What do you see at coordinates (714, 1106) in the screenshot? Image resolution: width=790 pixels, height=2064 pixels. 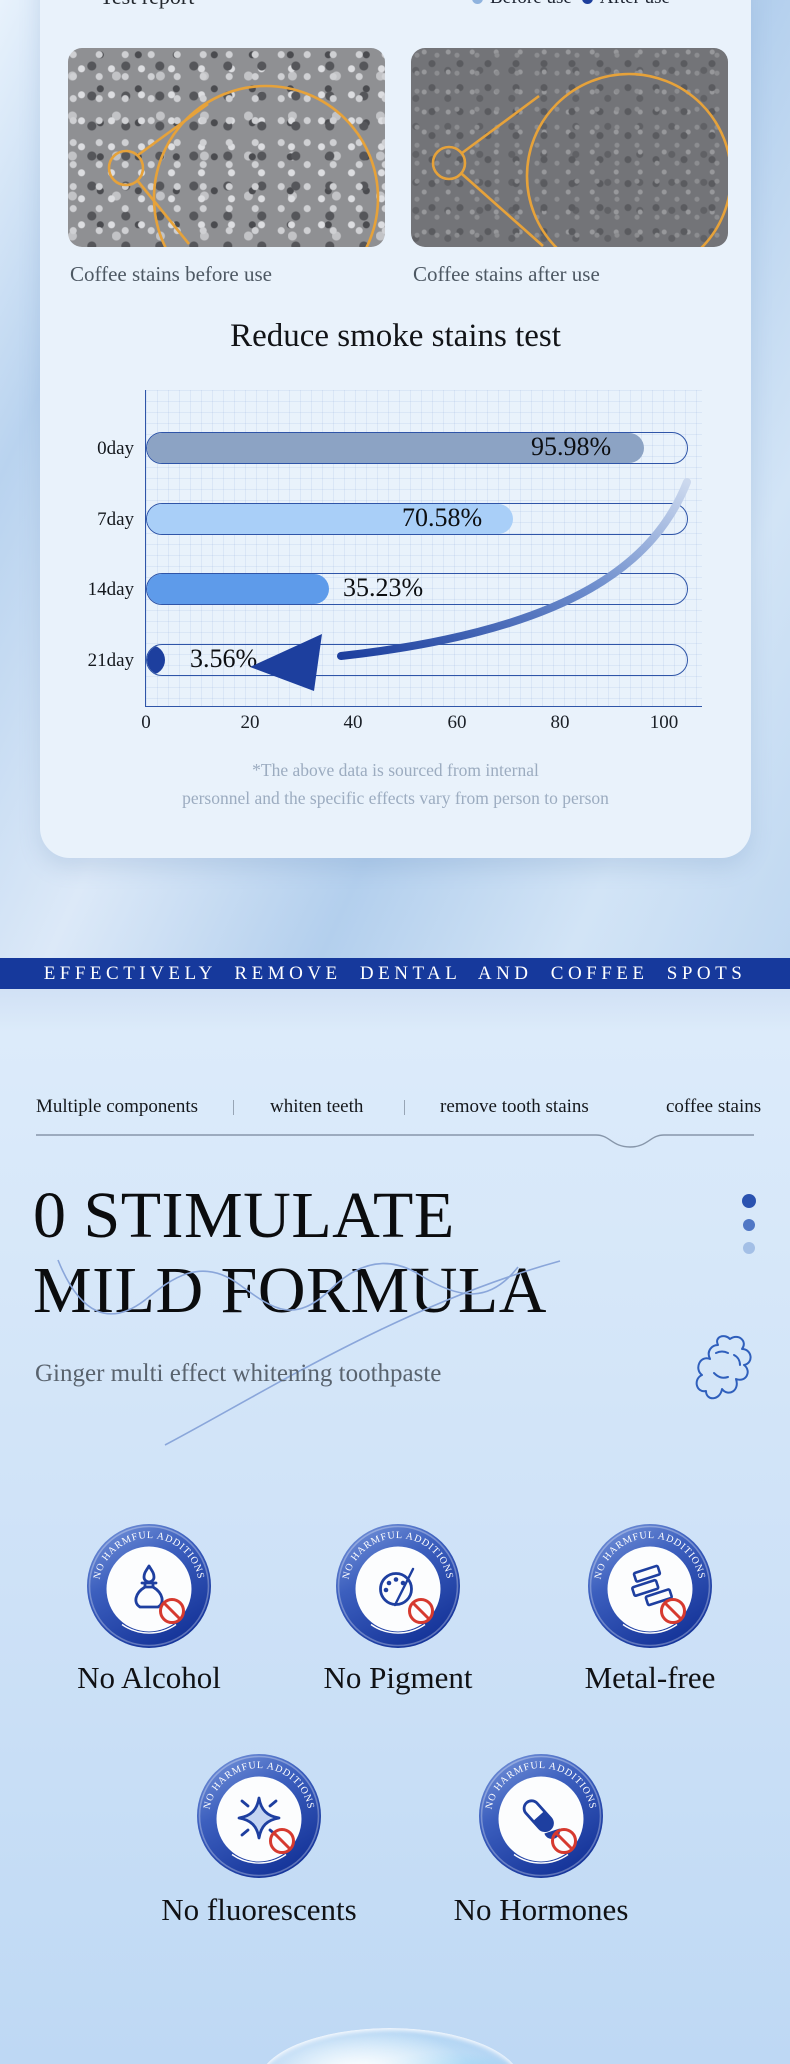 I see `tab-coffee-stains: coffee stains` at bounding box center [714, 1106].